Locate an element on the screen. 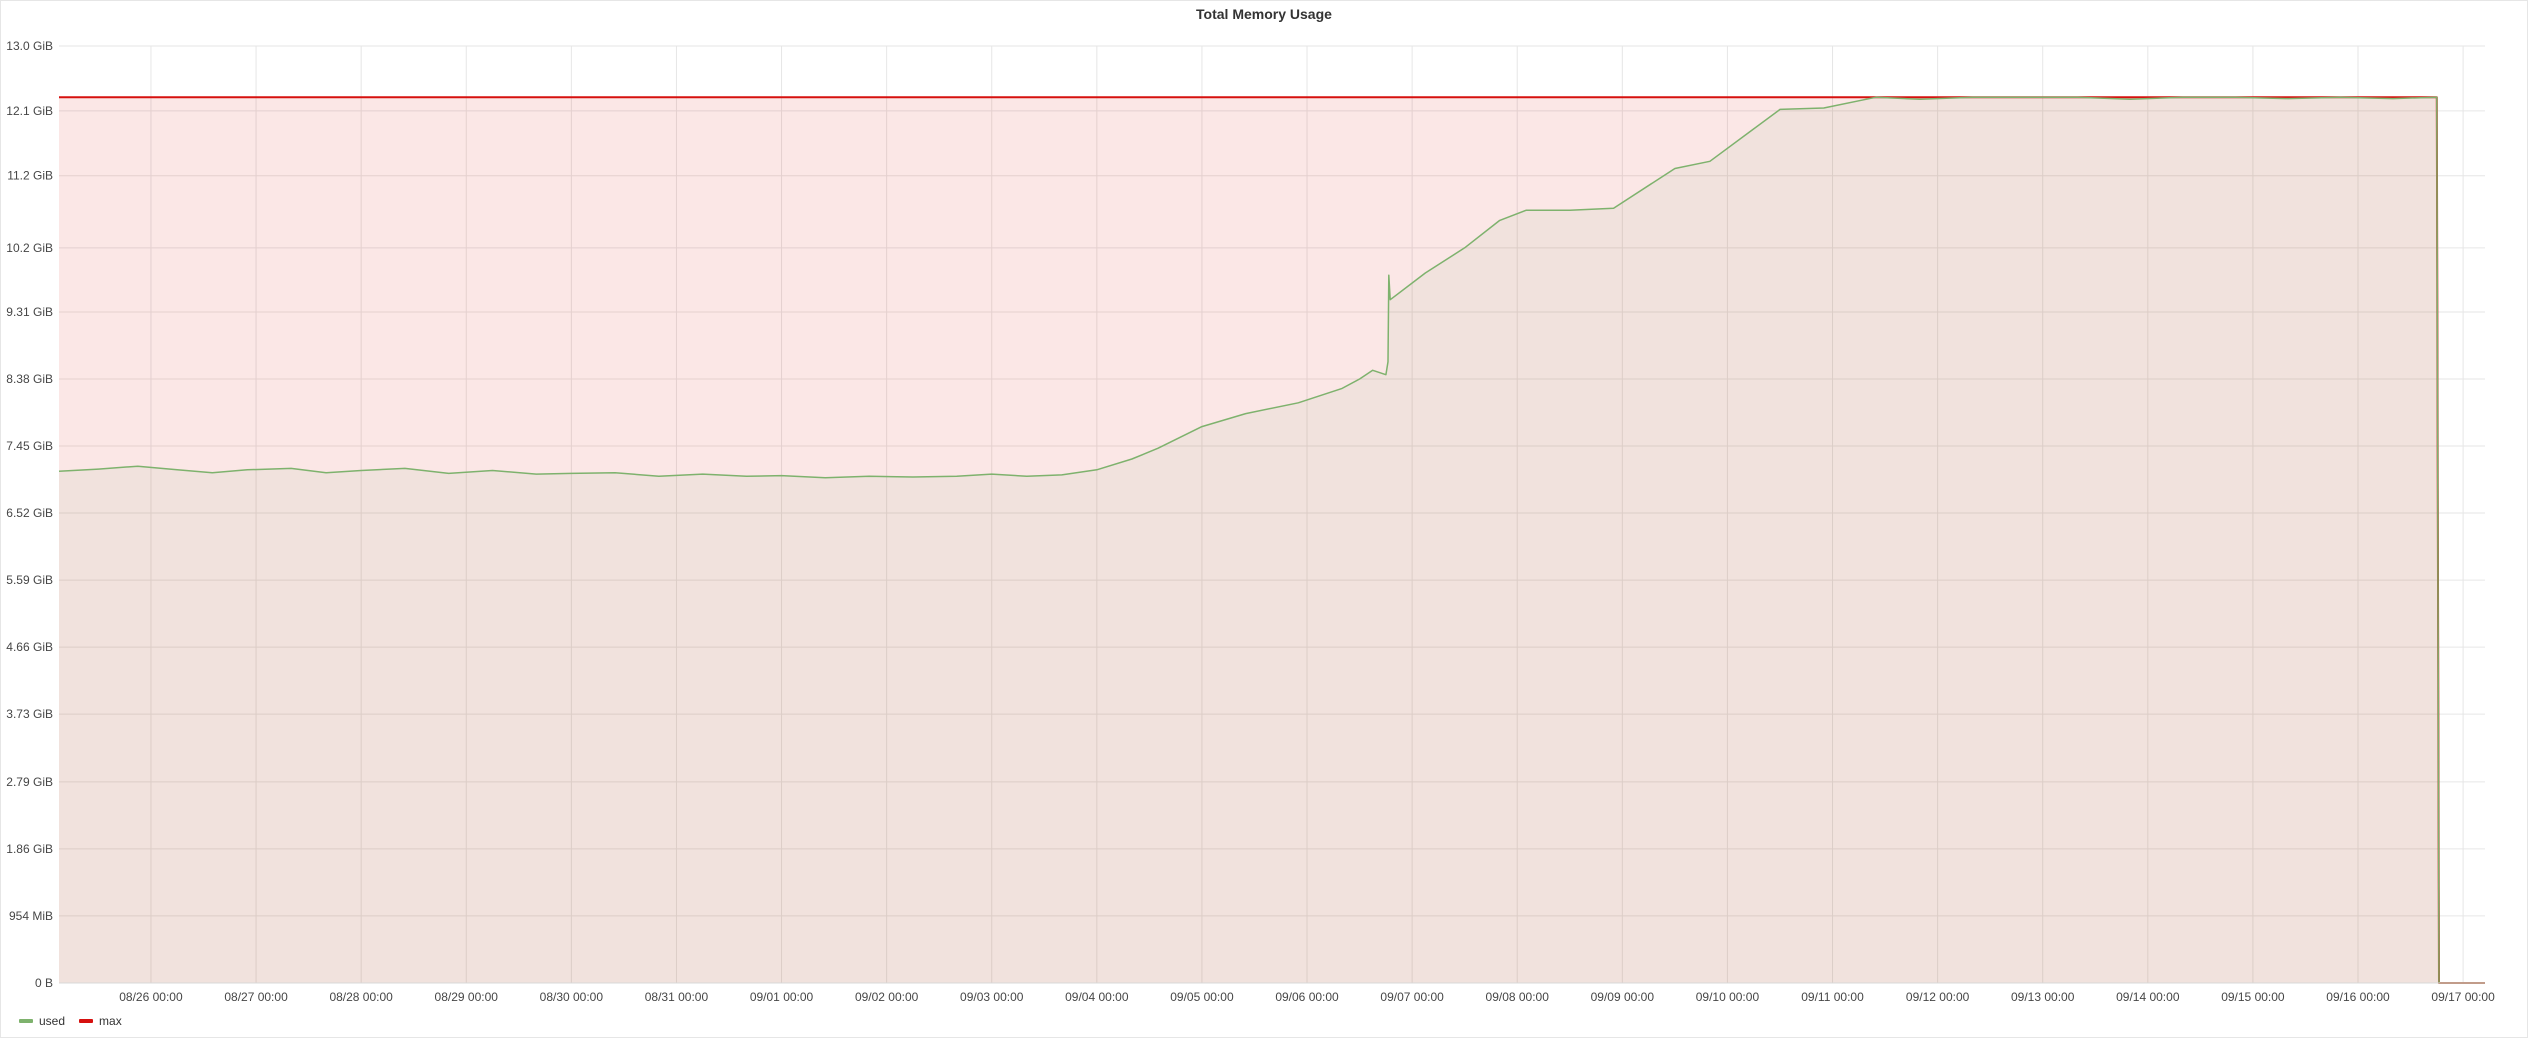 The height and width of the screenshot is (1038, 2528). y-tick-label: 2.79 GiB is located at coordinates (29, 782).